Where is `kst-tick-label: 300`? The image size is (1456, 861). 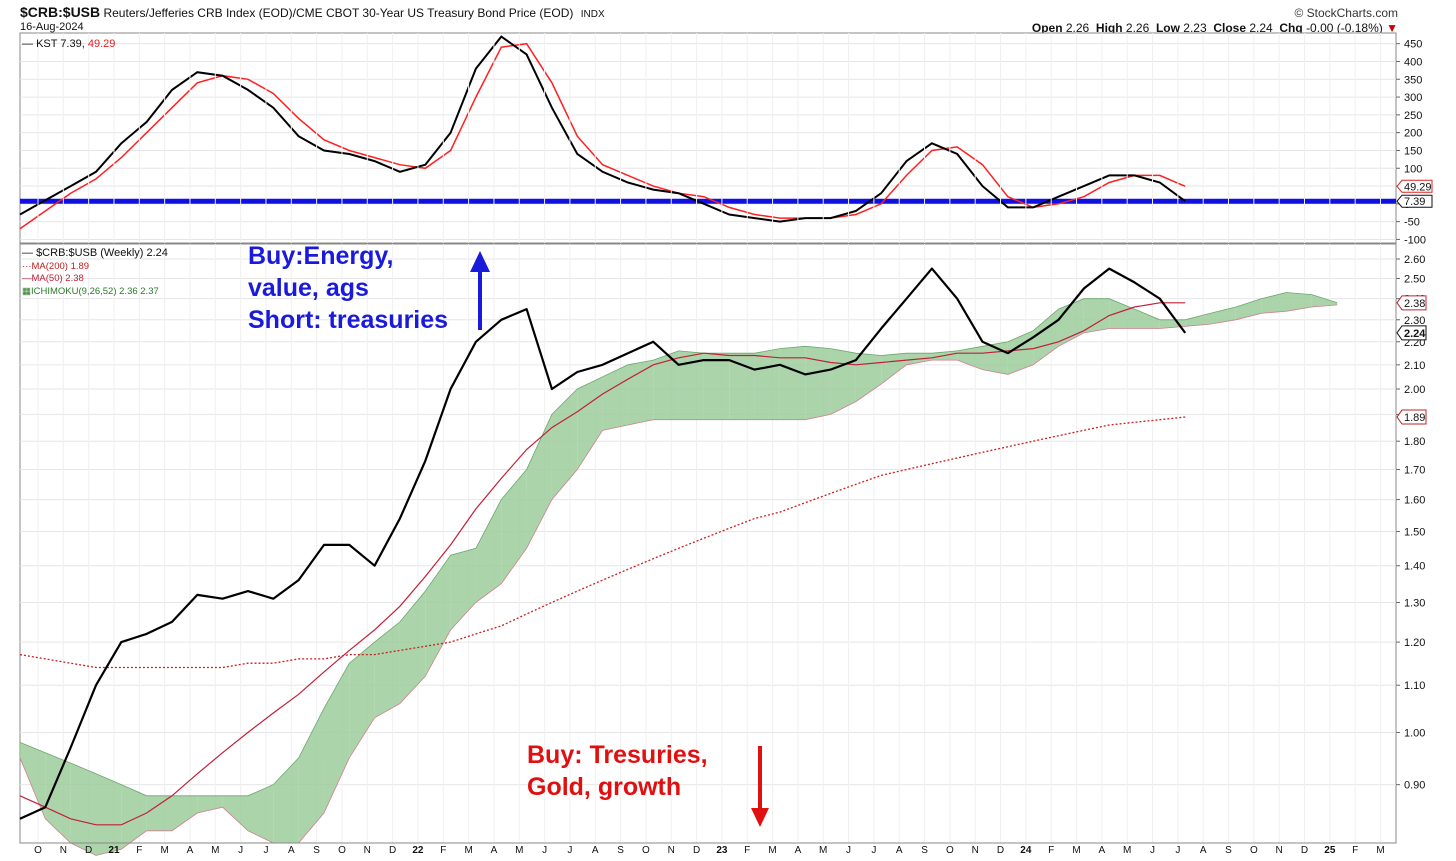
kst-tick-label: 300 is located at coordinates (1413, 98).